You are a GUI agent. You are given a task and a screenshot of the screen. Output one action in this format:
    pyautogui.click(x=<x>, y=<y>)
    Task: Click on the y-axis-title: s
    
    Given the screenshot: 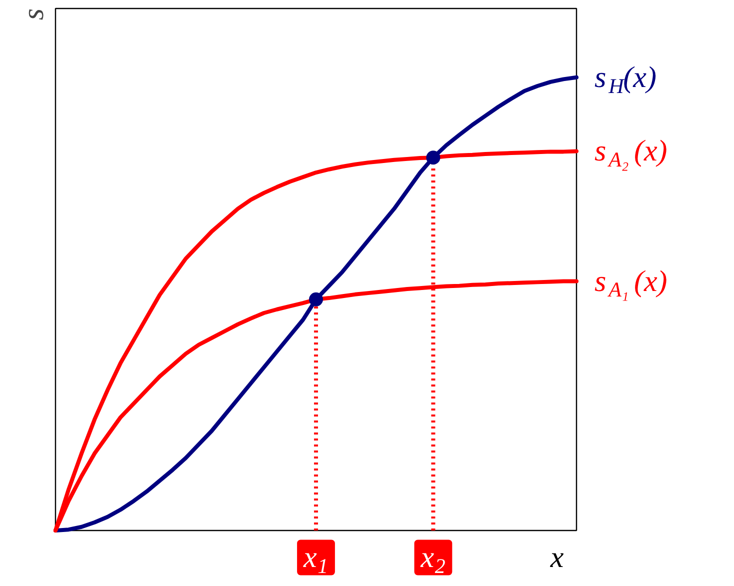 What is the action you would take?
    pyautogui.click(x=33, y=14)
    